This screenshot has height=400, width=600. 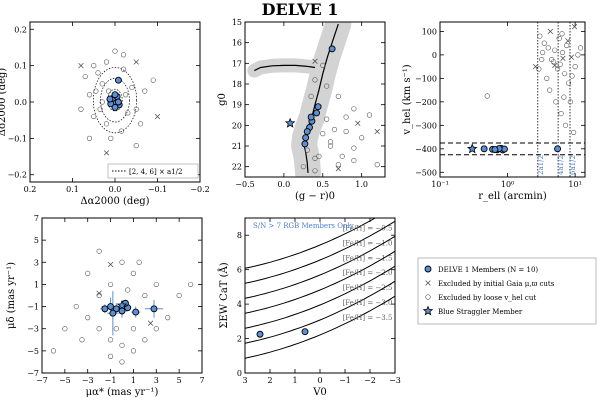 I want to click on x-tick-label: 3, so click(x=156, y=380).